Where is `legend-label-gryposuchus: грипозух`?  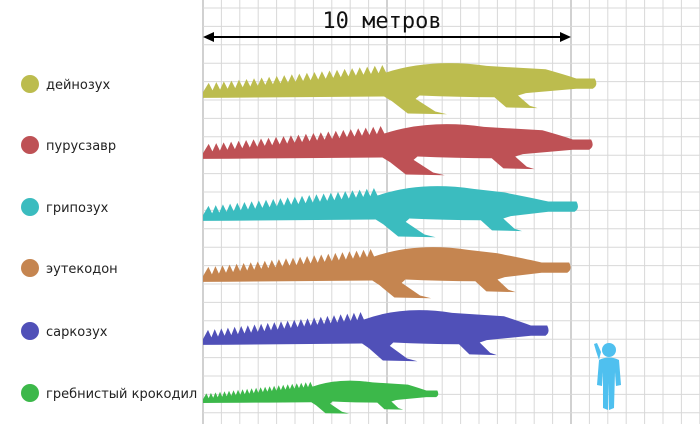 legend-label-gryposuchus: грипозух is located at coordinates (77, 208).